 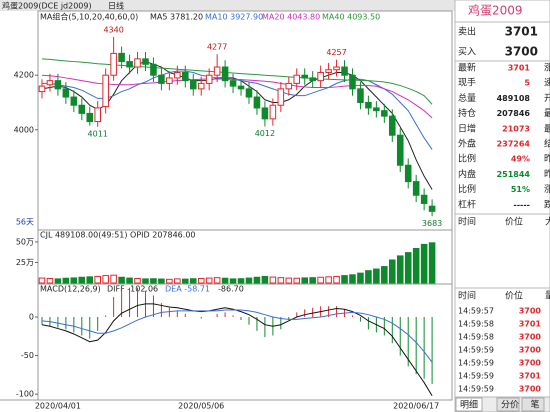 I want to click on column-header: 量, so click(x=547, y=296).